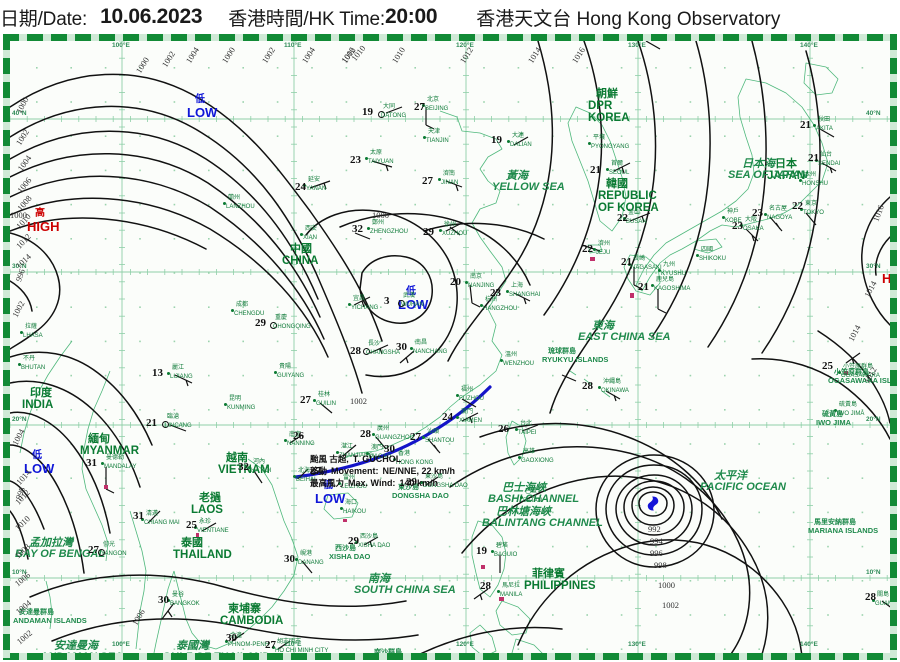 Image resolution: width=900 pixels, height=662 pixels. I want to click on station-name-cn: 宜昌, so click(359, 299).